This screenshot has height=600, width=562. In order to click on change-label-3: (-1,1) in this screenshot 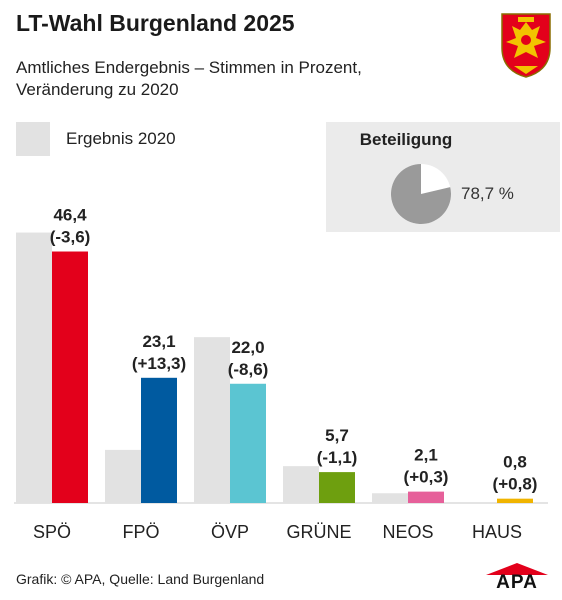, I will do `click(337, 457)`.